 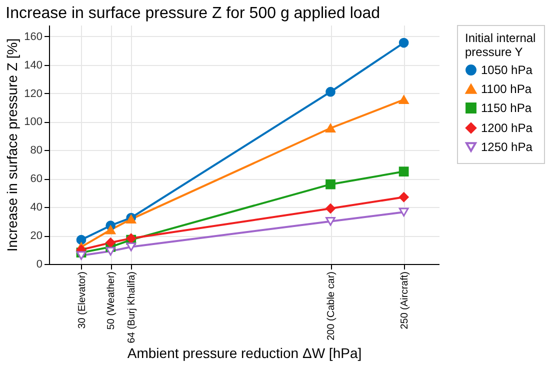 I want to click on y-tick-label: 40, so click(x=36, y=208).